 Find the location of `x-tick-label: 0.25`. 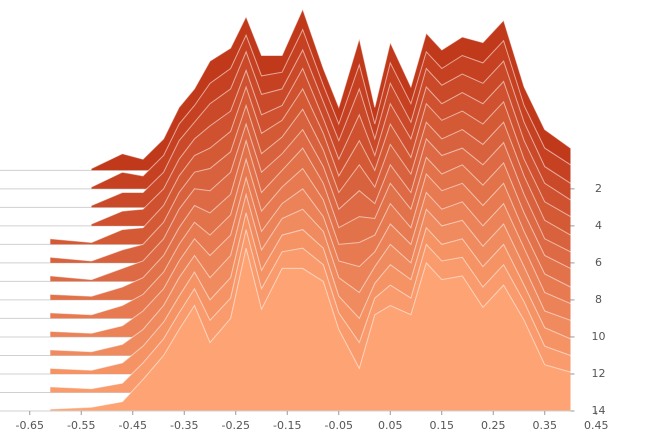

x-tick-label: 0.25 is located at coordinates (493, 425).